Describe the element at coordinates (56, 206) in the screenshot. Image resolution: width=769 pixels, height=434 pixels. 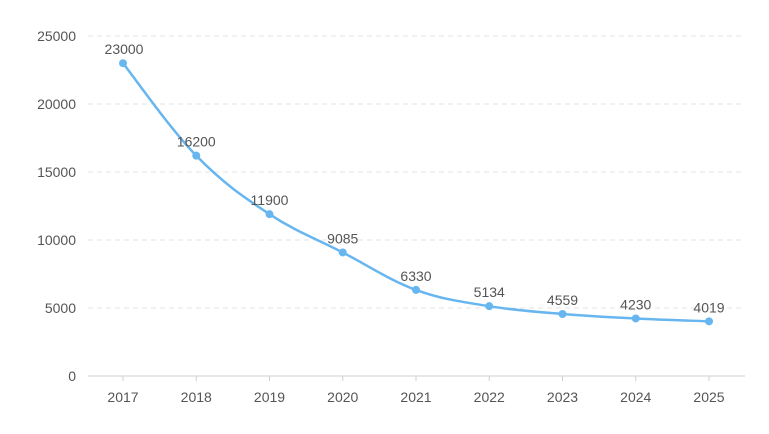
I see `y-axis-tick-labels: 0 5000 10000 15000 20000 25000` at that location.